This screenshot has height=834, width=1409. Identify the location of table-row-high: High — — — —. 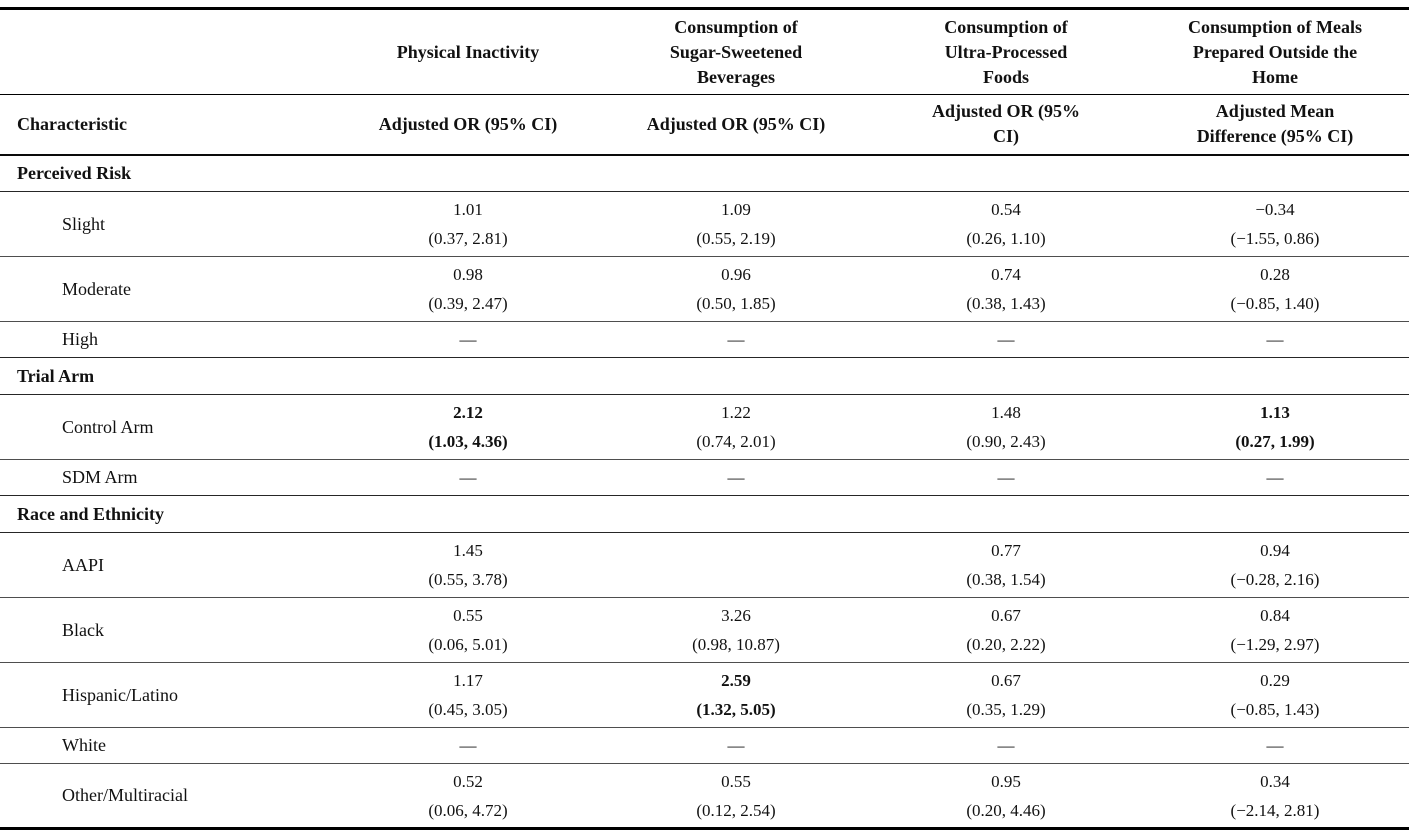
(704, 339).